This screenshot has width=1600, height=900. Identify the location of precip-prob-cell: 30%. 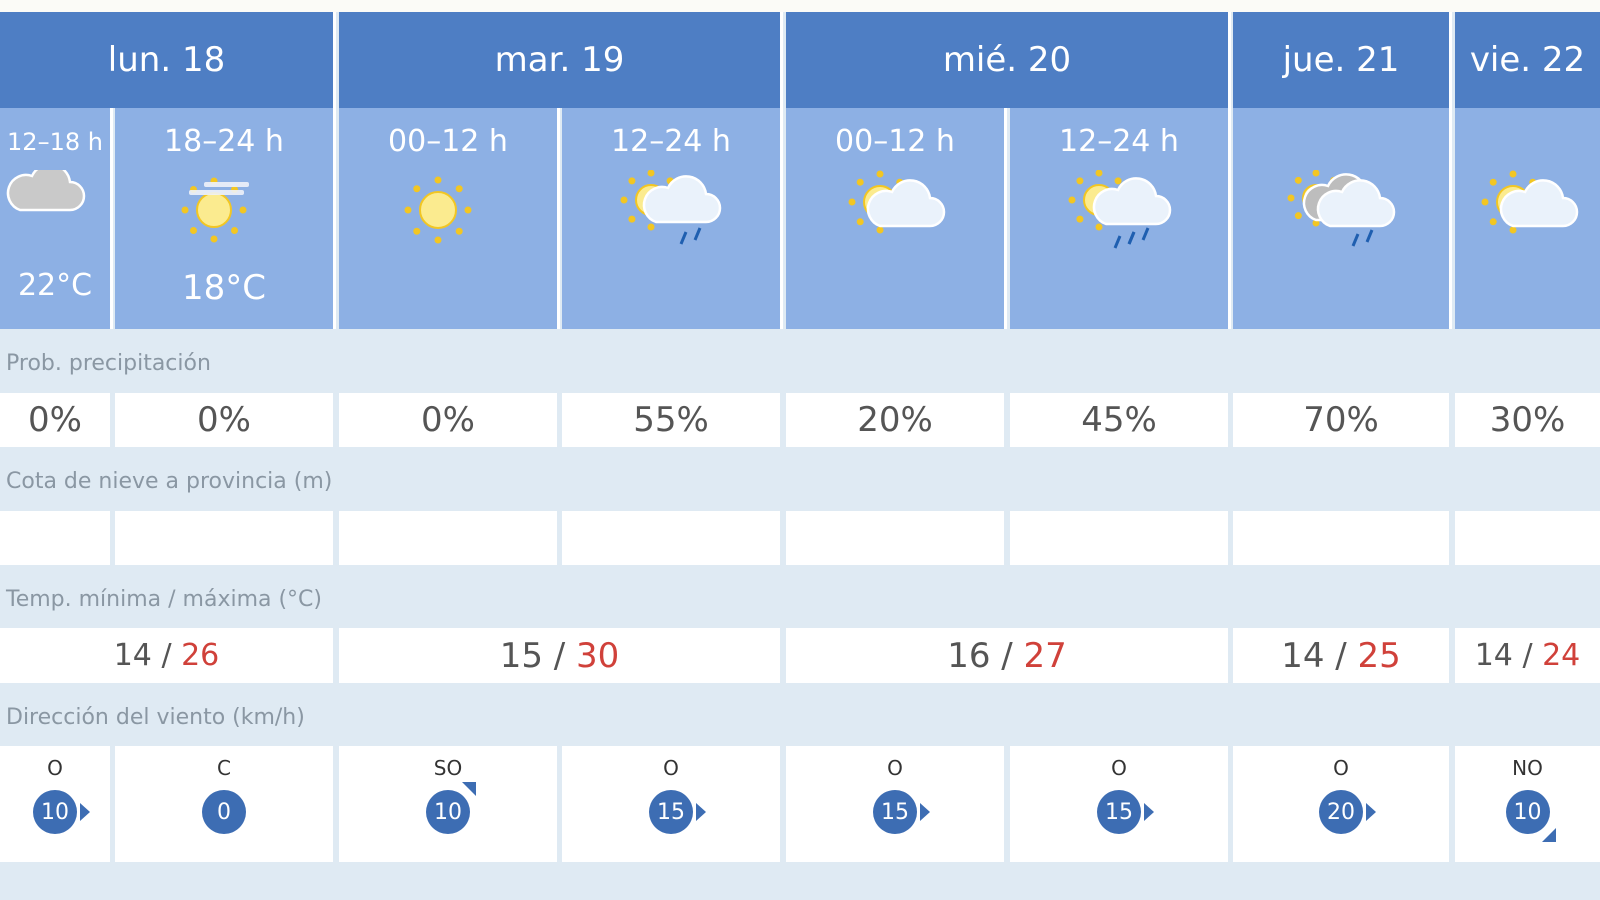
(1527, 420).